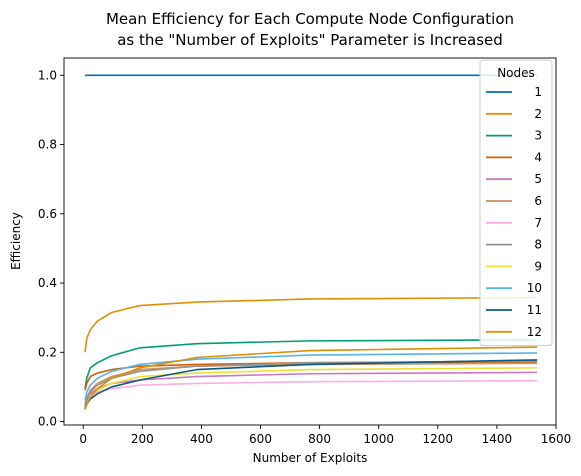 This screenshot has width=581, height=476. What do you see at coordinates (538, 179) in the screenshot?
I see `legend-label-5: 5` at bounding box center [538, 179].